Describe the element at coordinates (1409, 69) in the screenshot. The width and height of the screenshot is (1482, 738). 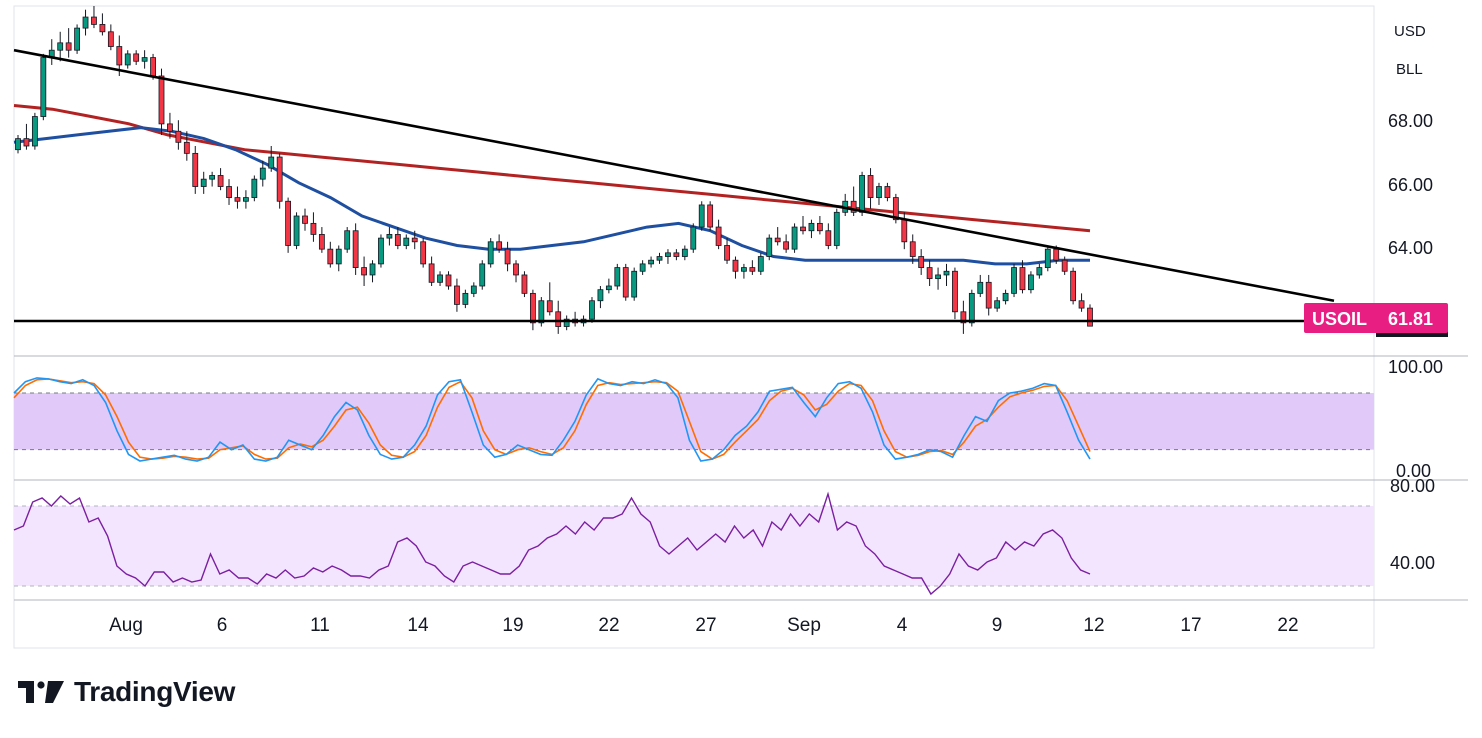
I see `unit-label: BLL` at that location.